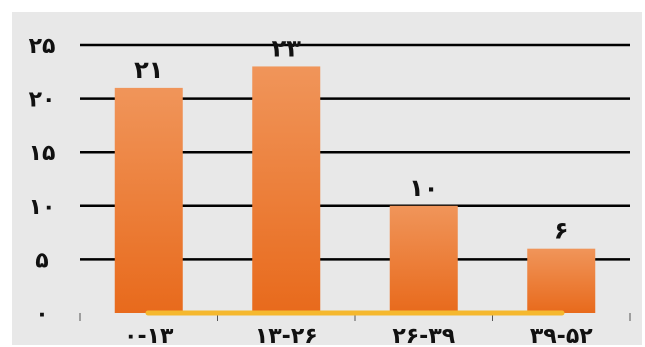 The height and width of the screenshot is (347, 645). What do you see at coordinates (42, 100) in the screenshot?
I see `y-tick-label: ۲۰` at bounding box center [42, 100].